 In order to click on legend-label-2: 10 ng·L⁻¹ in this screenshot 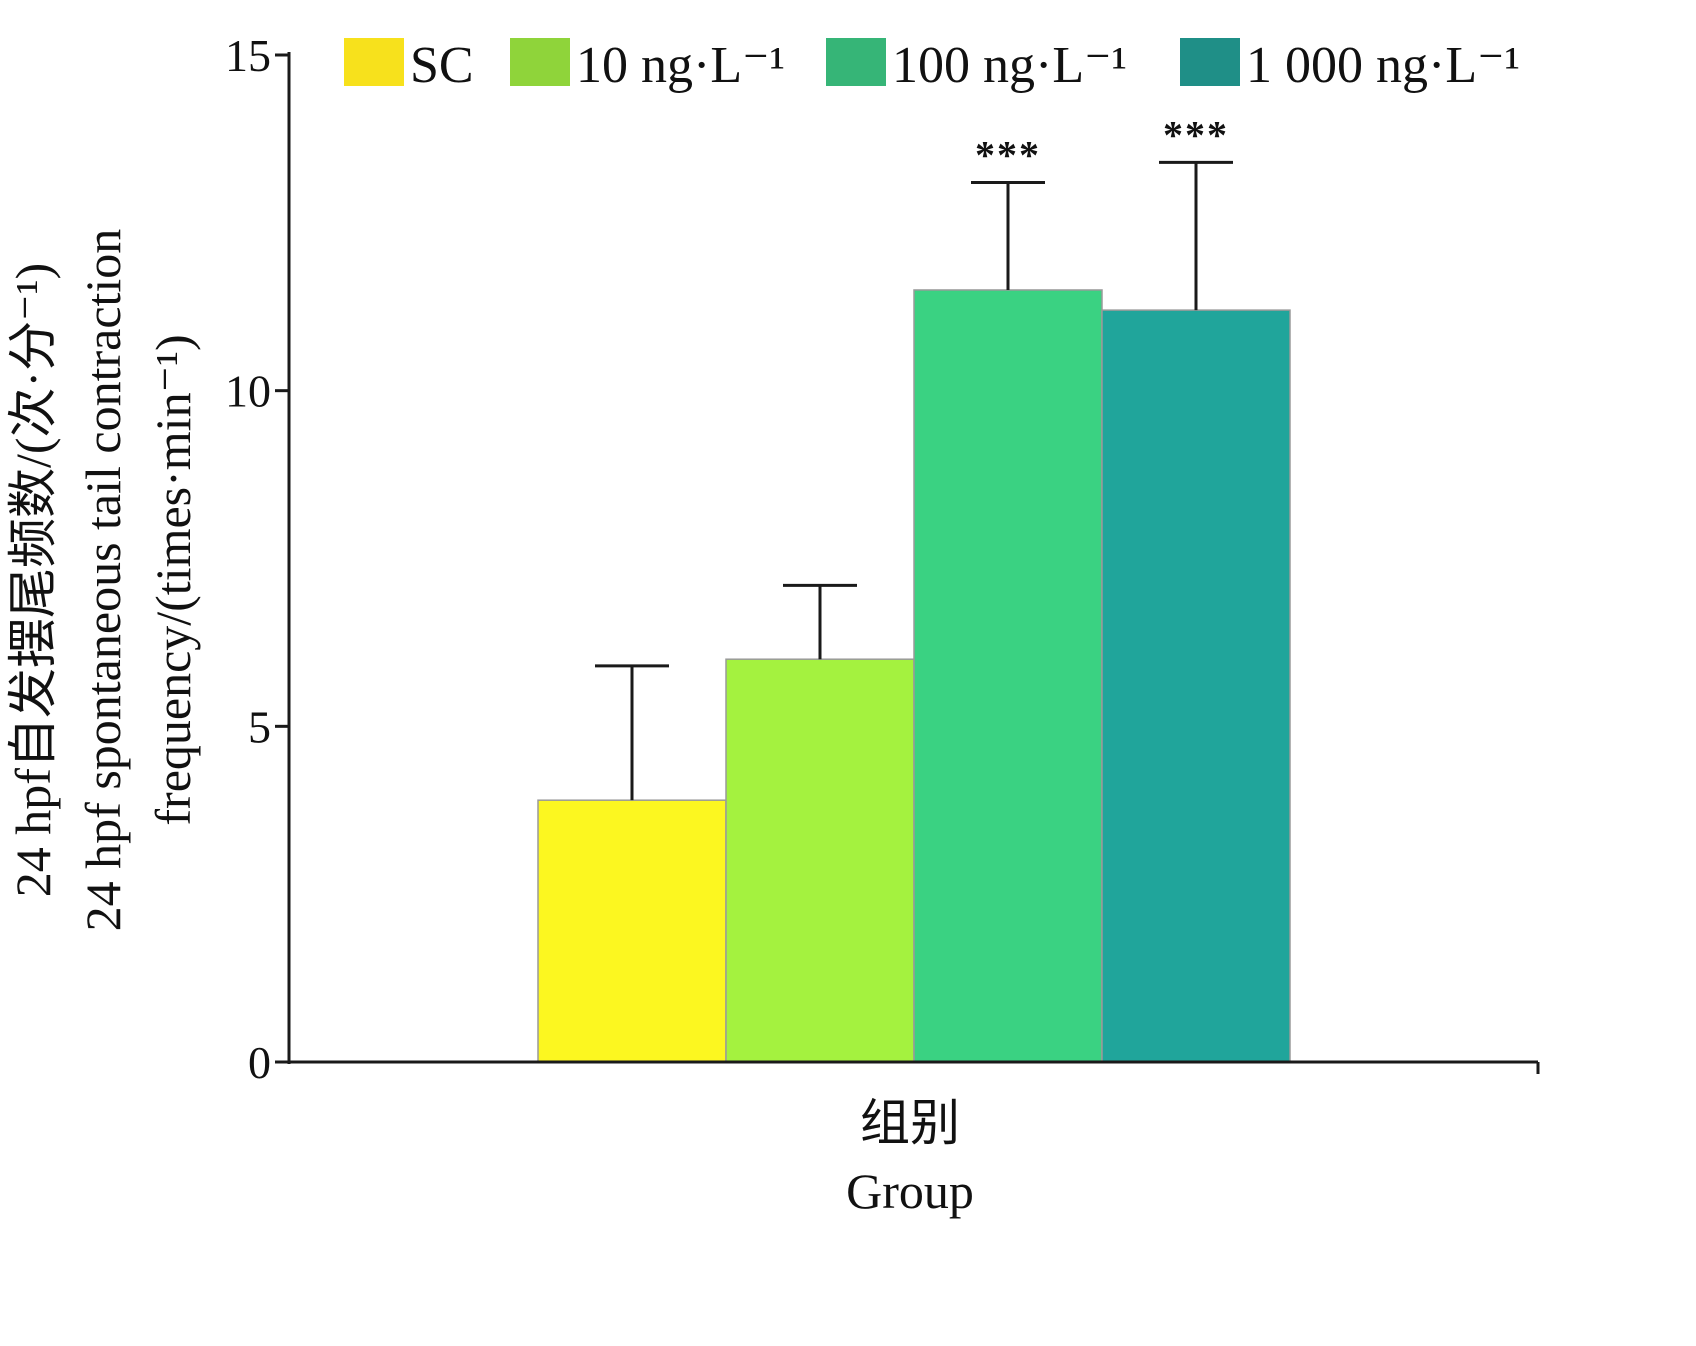, I will do `click(680, 65)`.